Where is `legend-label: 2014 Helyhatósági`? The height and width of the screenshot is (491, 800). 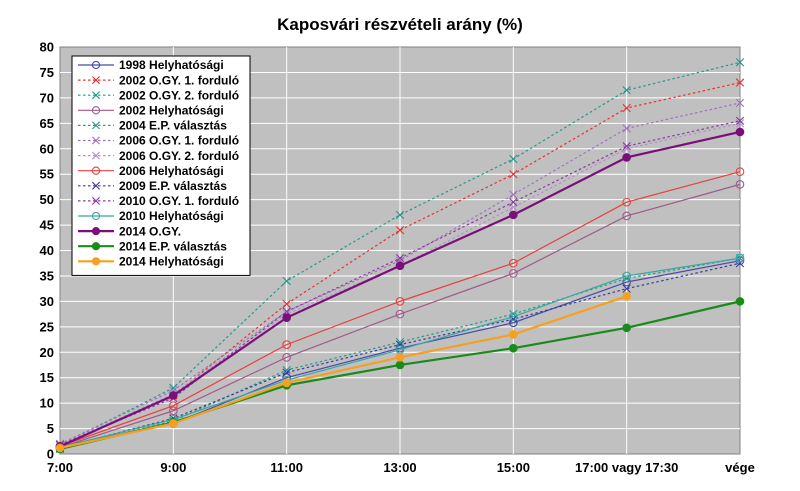
legend-label: 2014 Helyhatósági is located at coordinates (171, 262).